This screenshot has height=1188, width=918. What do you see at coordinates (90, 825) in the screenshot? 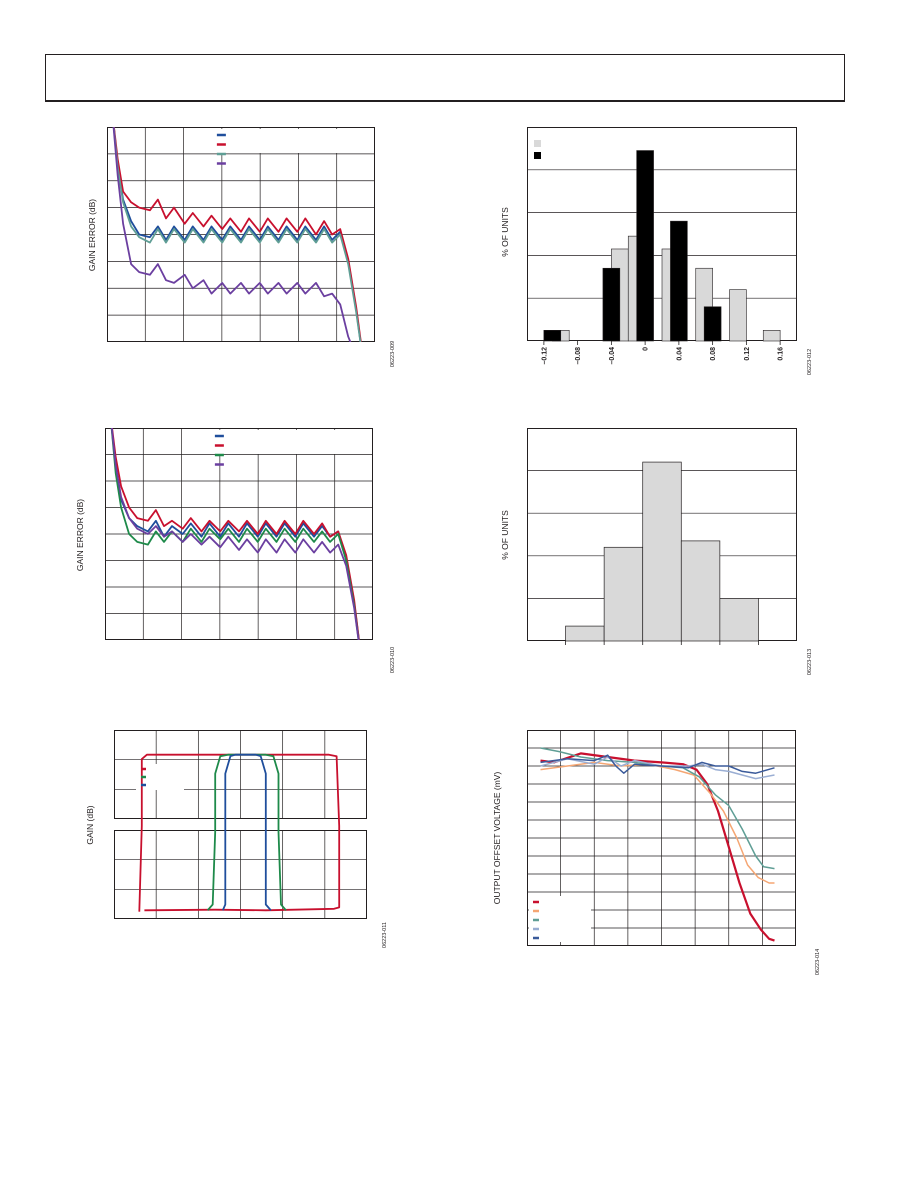
I see `y-axis-label: GAIN (dB)` at bounding box center [90, 825].